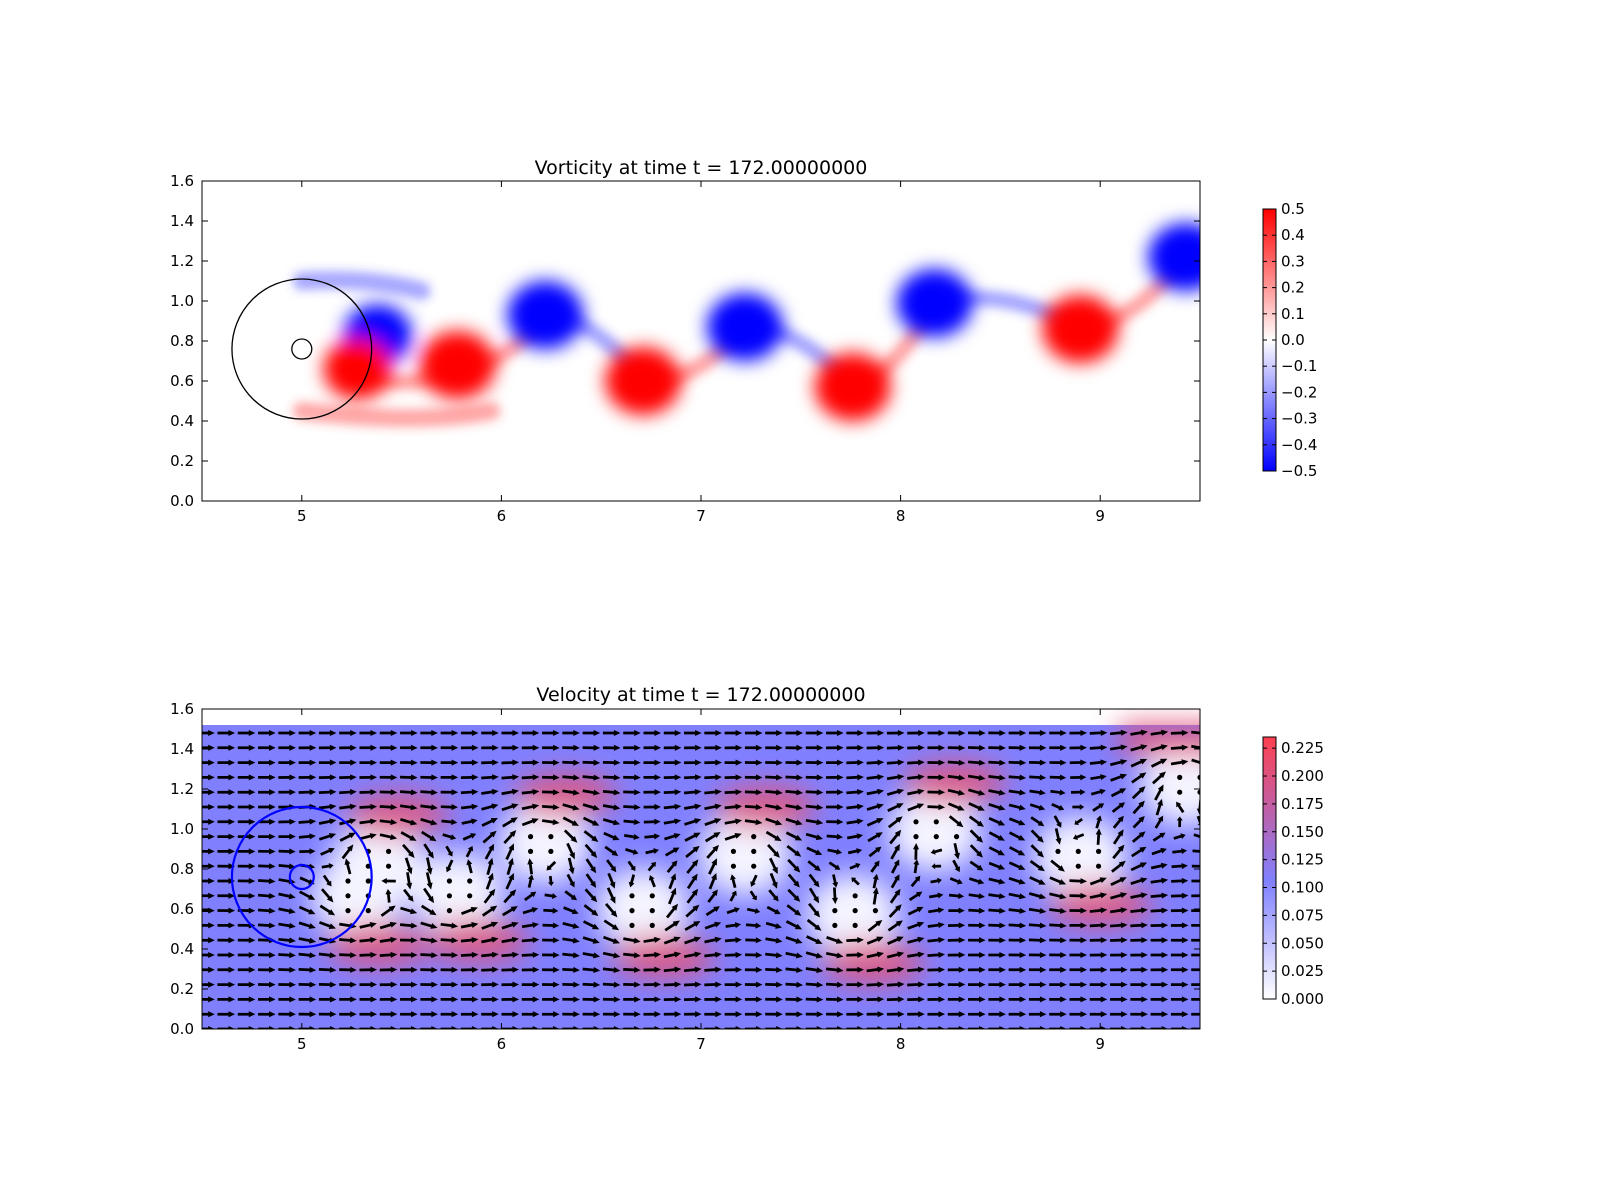  I want to click on colorbar-tick-label: 0.125, so click(1302, 860).